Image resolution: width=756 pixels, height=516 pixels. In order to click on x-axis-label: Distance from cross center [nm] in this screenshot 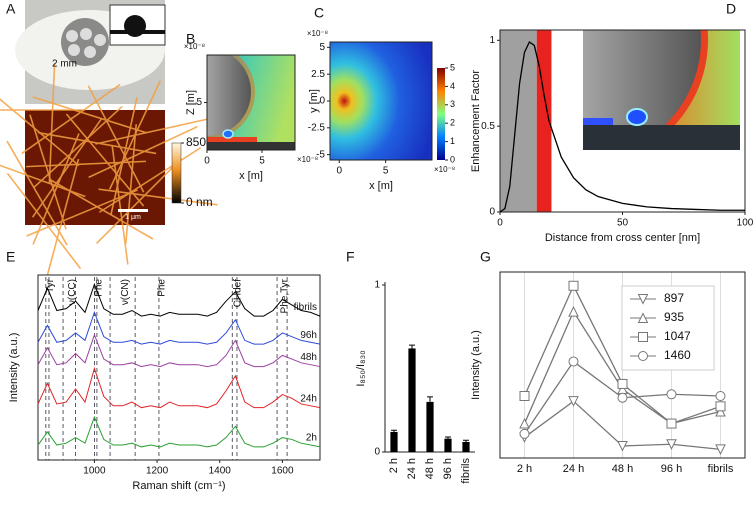, I will do `click(622, 238)`.